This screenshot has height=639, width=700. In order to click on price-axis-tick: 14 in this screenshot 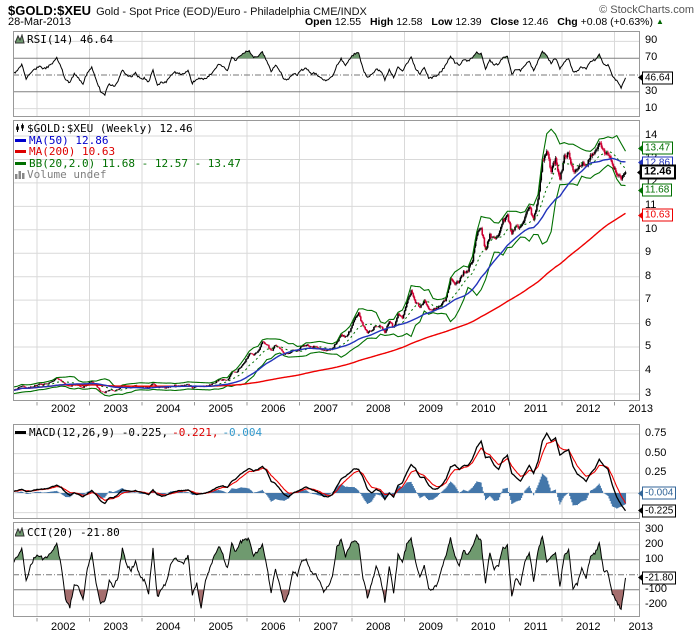, I will do `click(651, 135)`.